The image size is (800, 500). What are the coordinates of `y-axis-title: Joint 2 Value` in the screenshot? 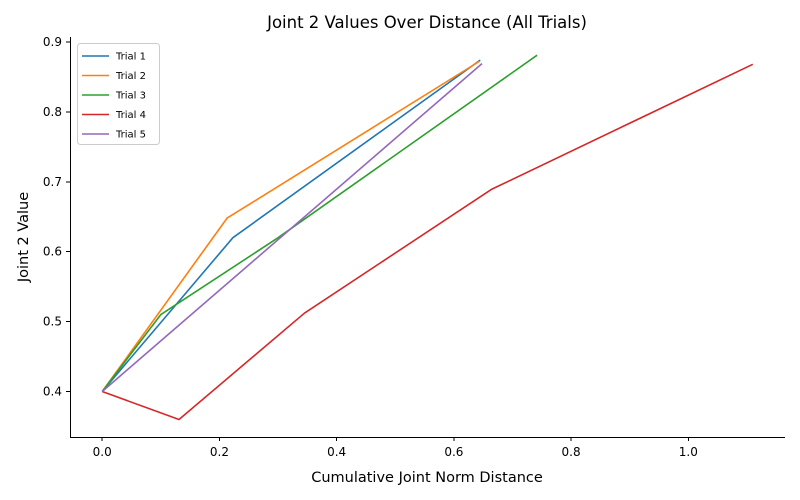 It's located at (24, 237).